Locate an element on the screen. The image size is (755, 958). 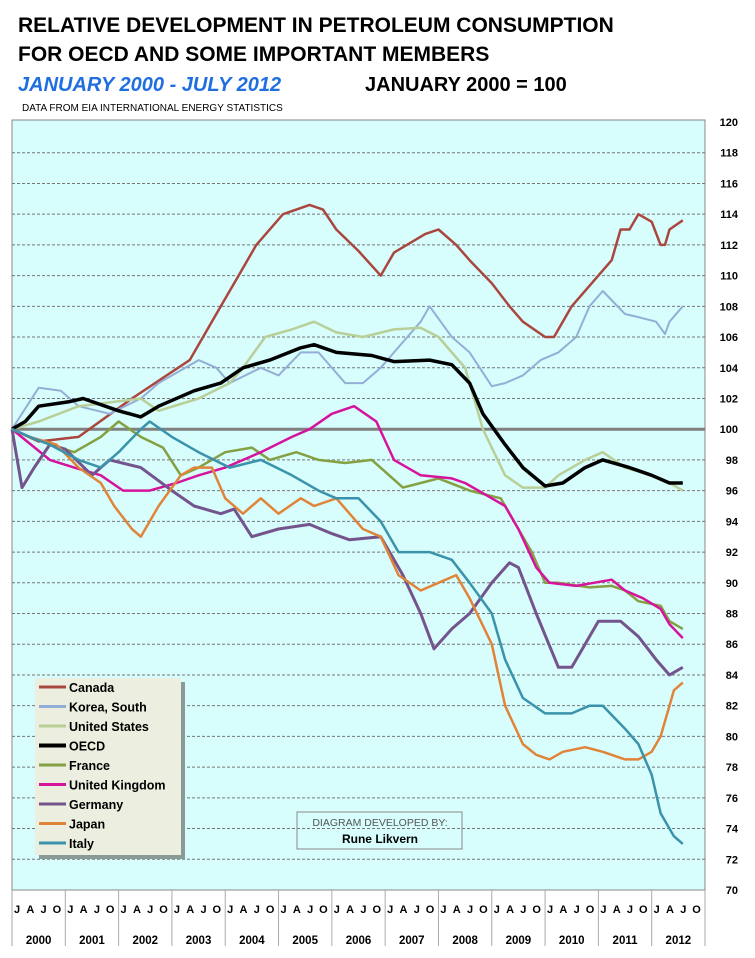
legend-label: United Kingdom is located at coordinates (117, 786).